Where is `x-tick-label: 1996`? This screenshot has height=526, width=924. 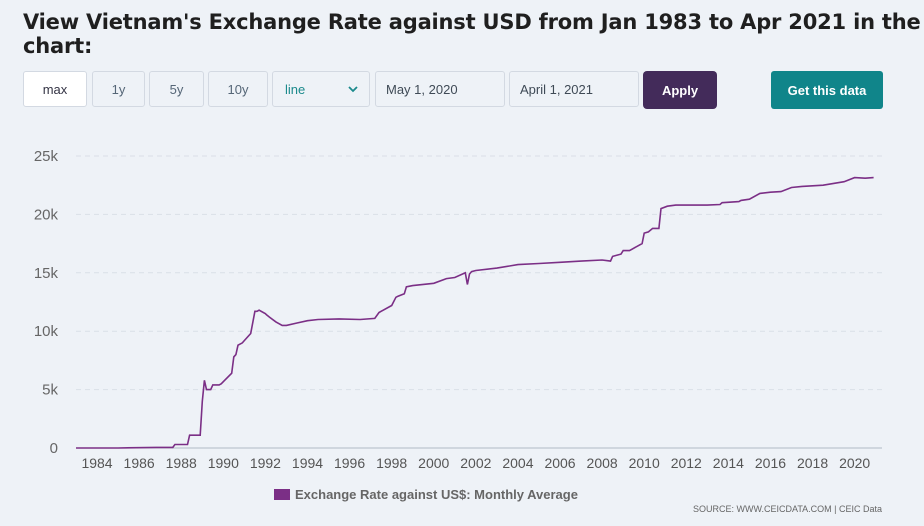 x-tick-label: 1996 is located at coordinates (349, 463).